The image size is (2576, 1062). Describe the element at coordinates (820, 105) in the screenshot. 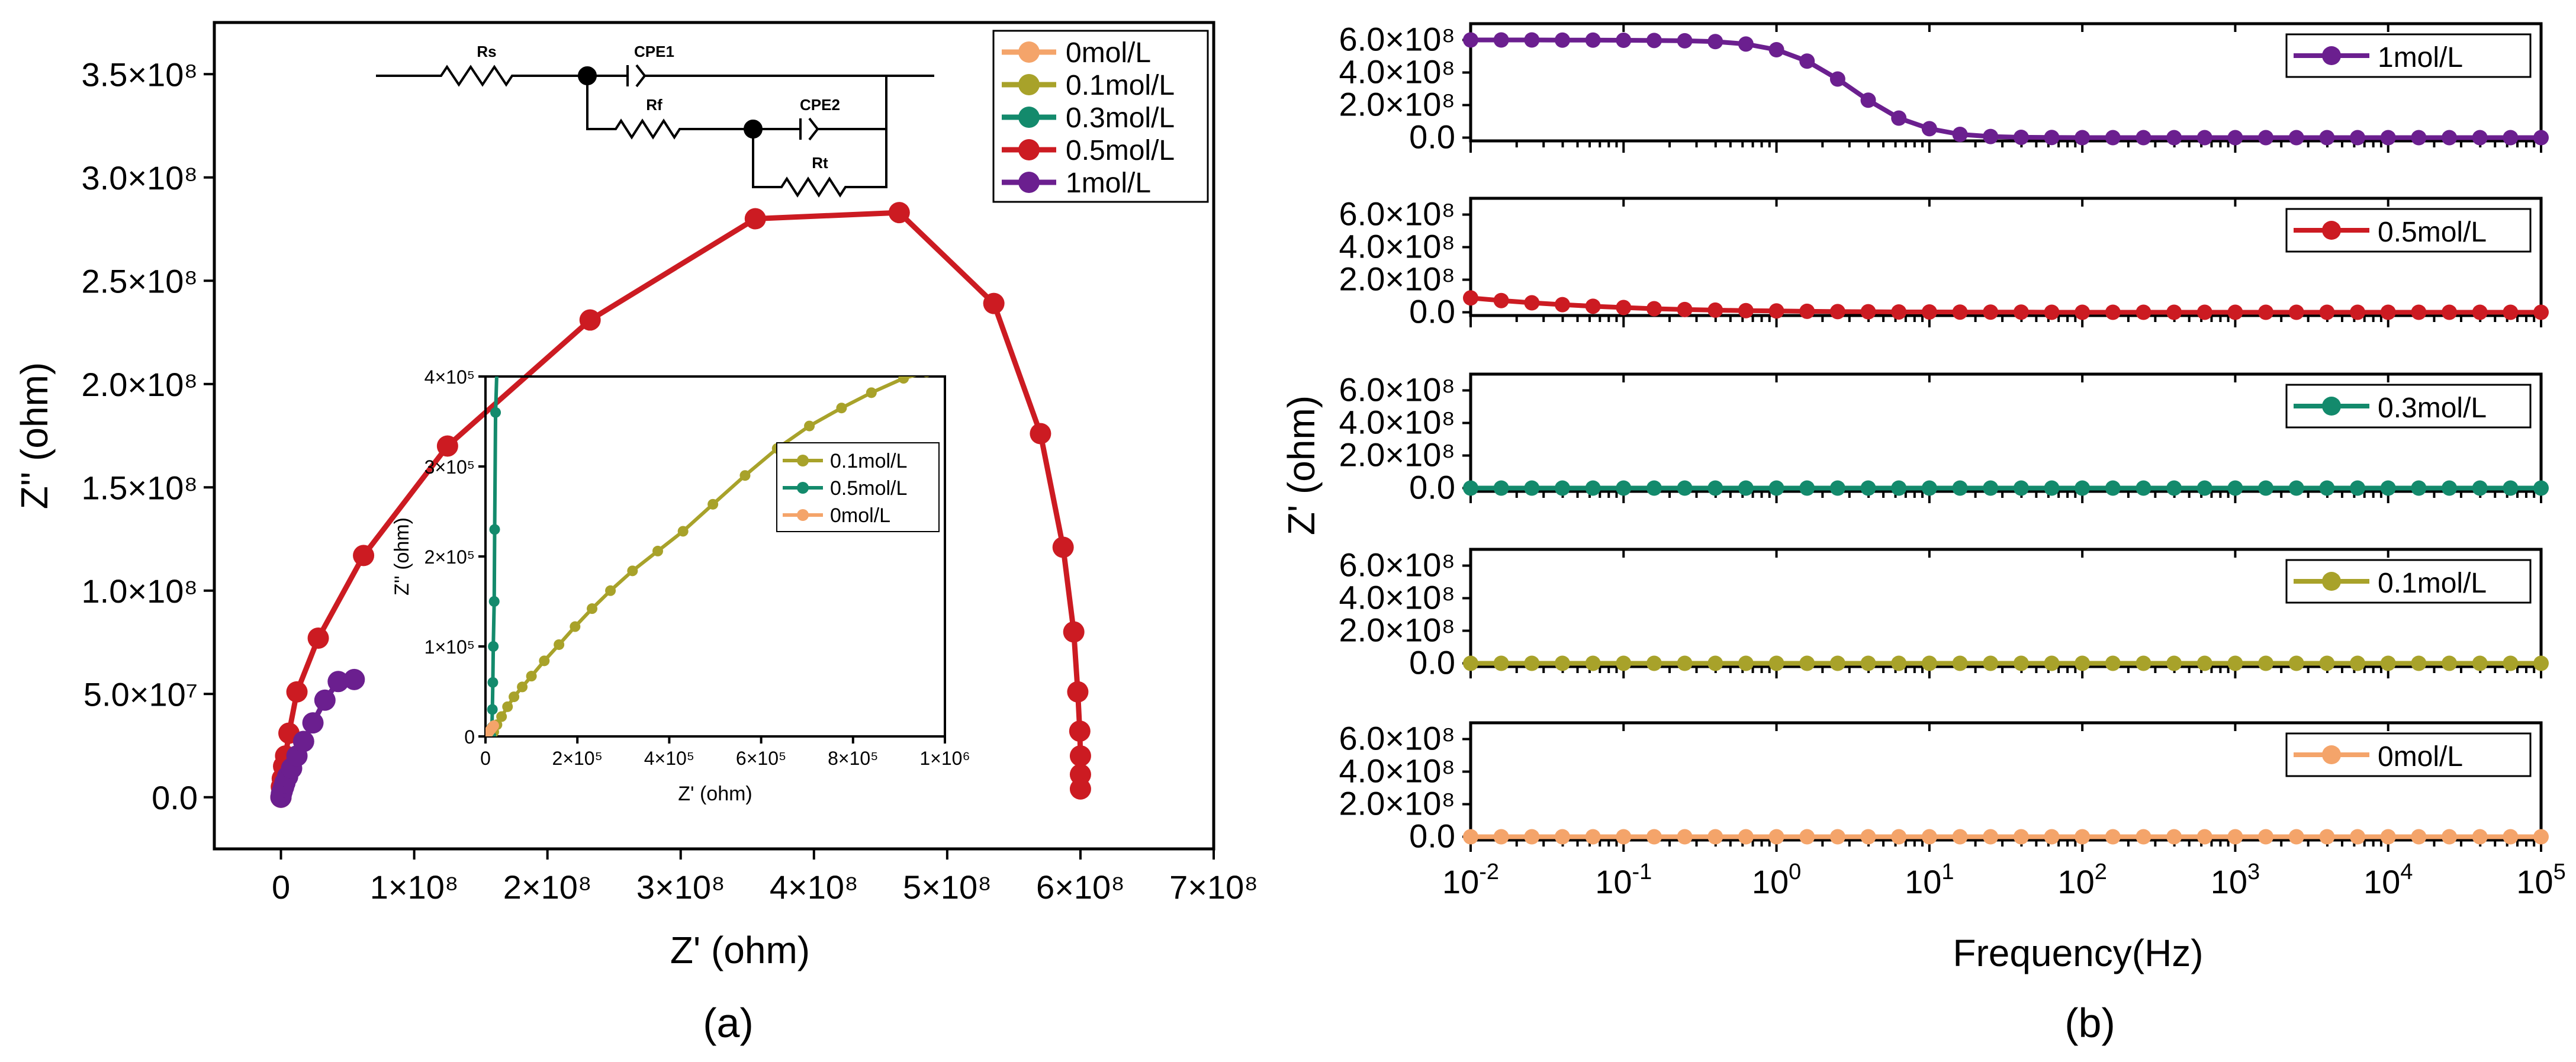

I see `circuit-label-cpe2: CPE2` at that location.